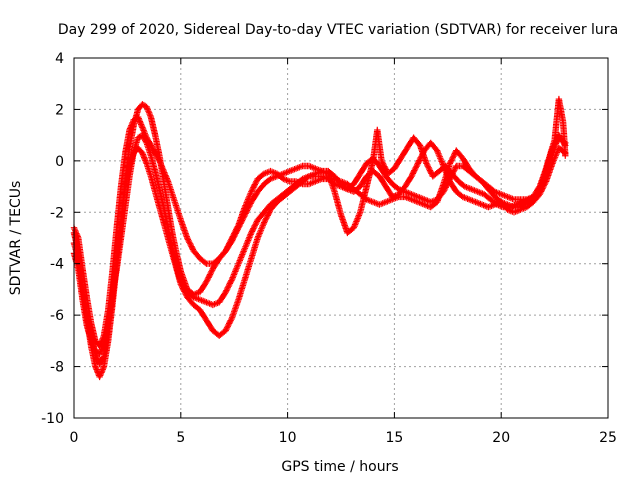  What do you see at coordinates (59, 162) in the screenshot?
I see `y-tick-label: 0` at bounding box center [59, 162].